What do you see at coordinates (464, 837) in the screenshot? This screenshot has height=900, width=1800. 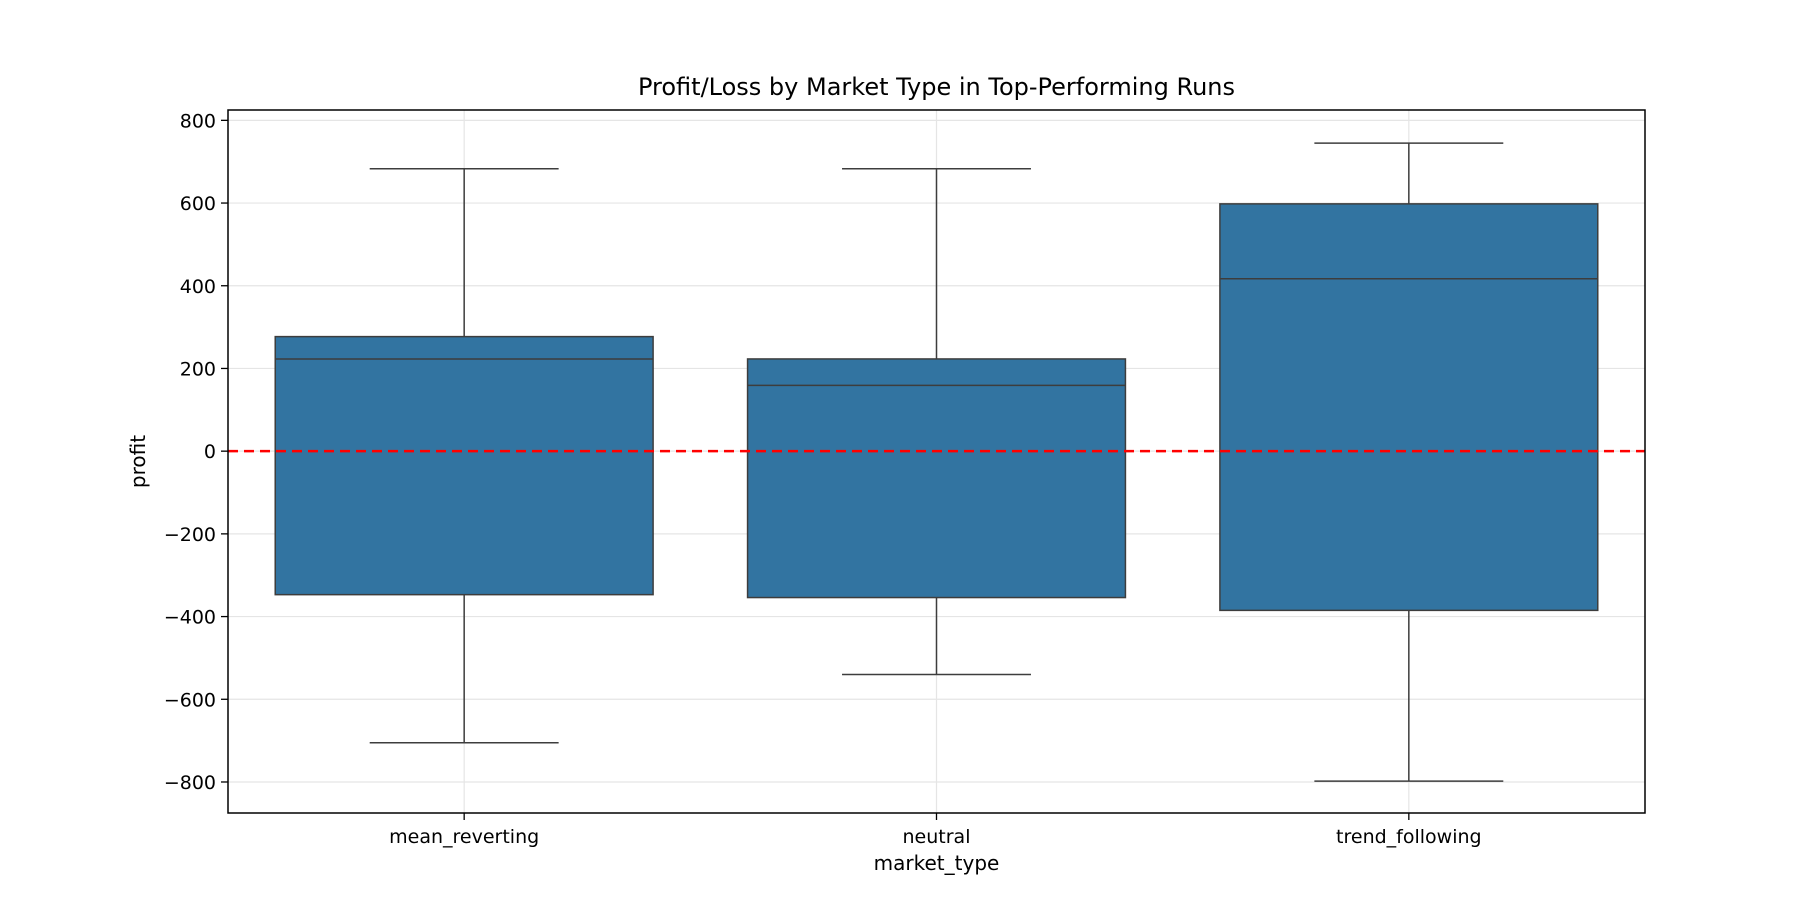 I see `x-tick-label: mean_reverting` at bounding box center [464, 837].